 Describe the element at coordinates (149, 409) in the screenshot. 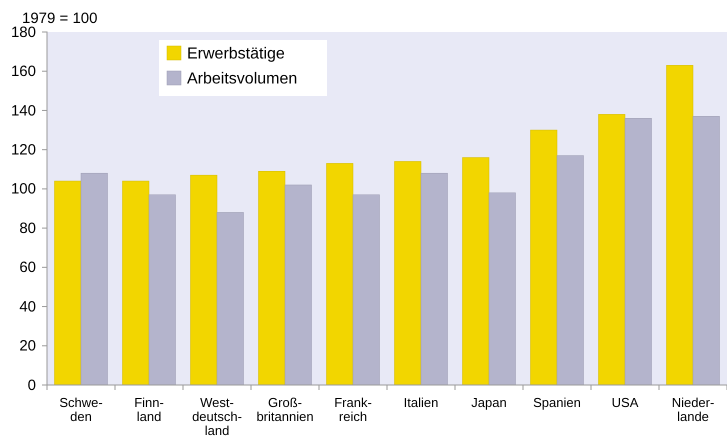

I see `x-tick-label: Finn- land` at that location.